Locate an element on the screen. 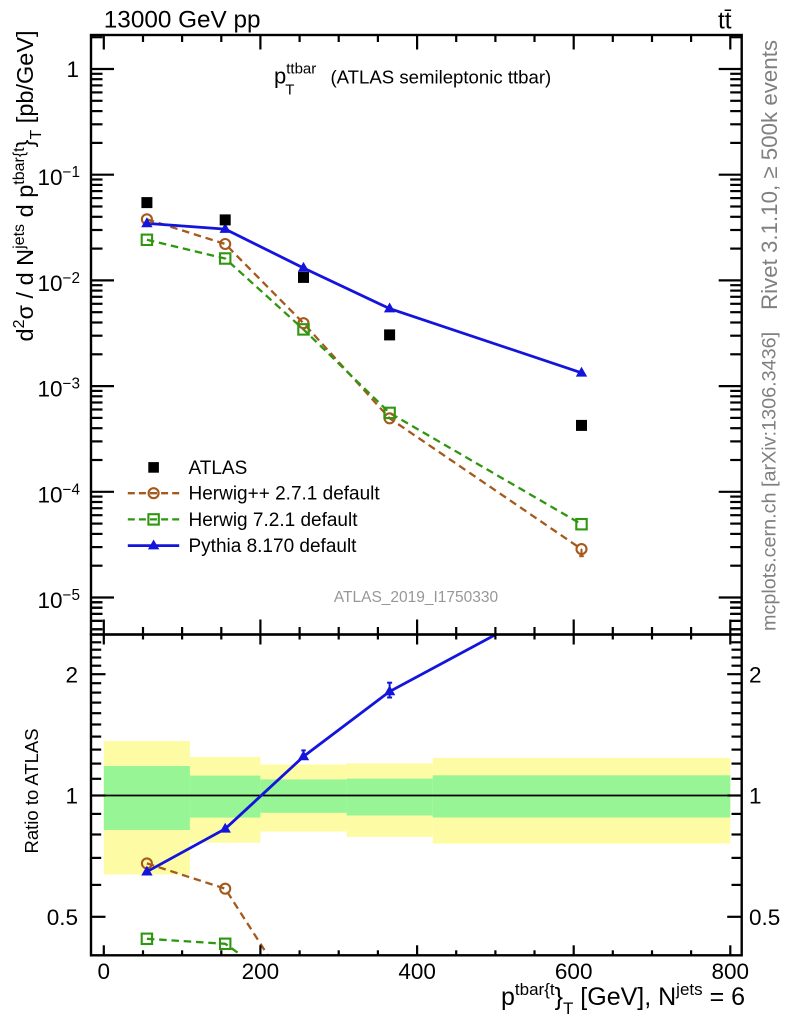 The width and height of the screenshot is (786, 1029). svg-text: 10⁻¹ is located at coordinates (59, 177).